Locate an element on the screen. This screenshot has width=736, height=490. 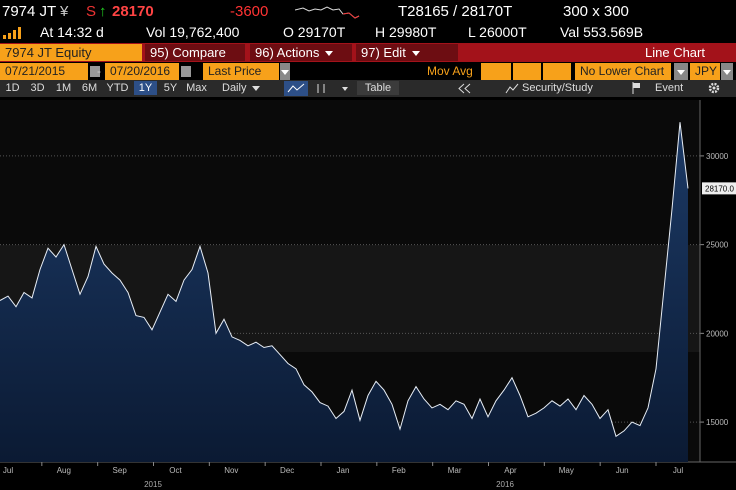
x-tick-label: May is located at coordinates (566, 470).